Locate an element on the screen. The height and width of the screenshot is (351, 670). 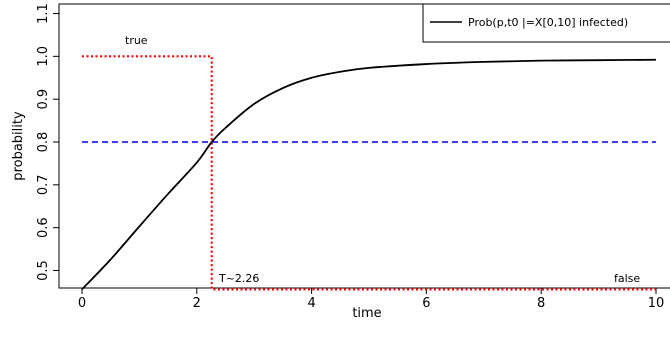
legend: Prob(p,t0 |=X[0,10] infected) is located at coordinates (546, 23).